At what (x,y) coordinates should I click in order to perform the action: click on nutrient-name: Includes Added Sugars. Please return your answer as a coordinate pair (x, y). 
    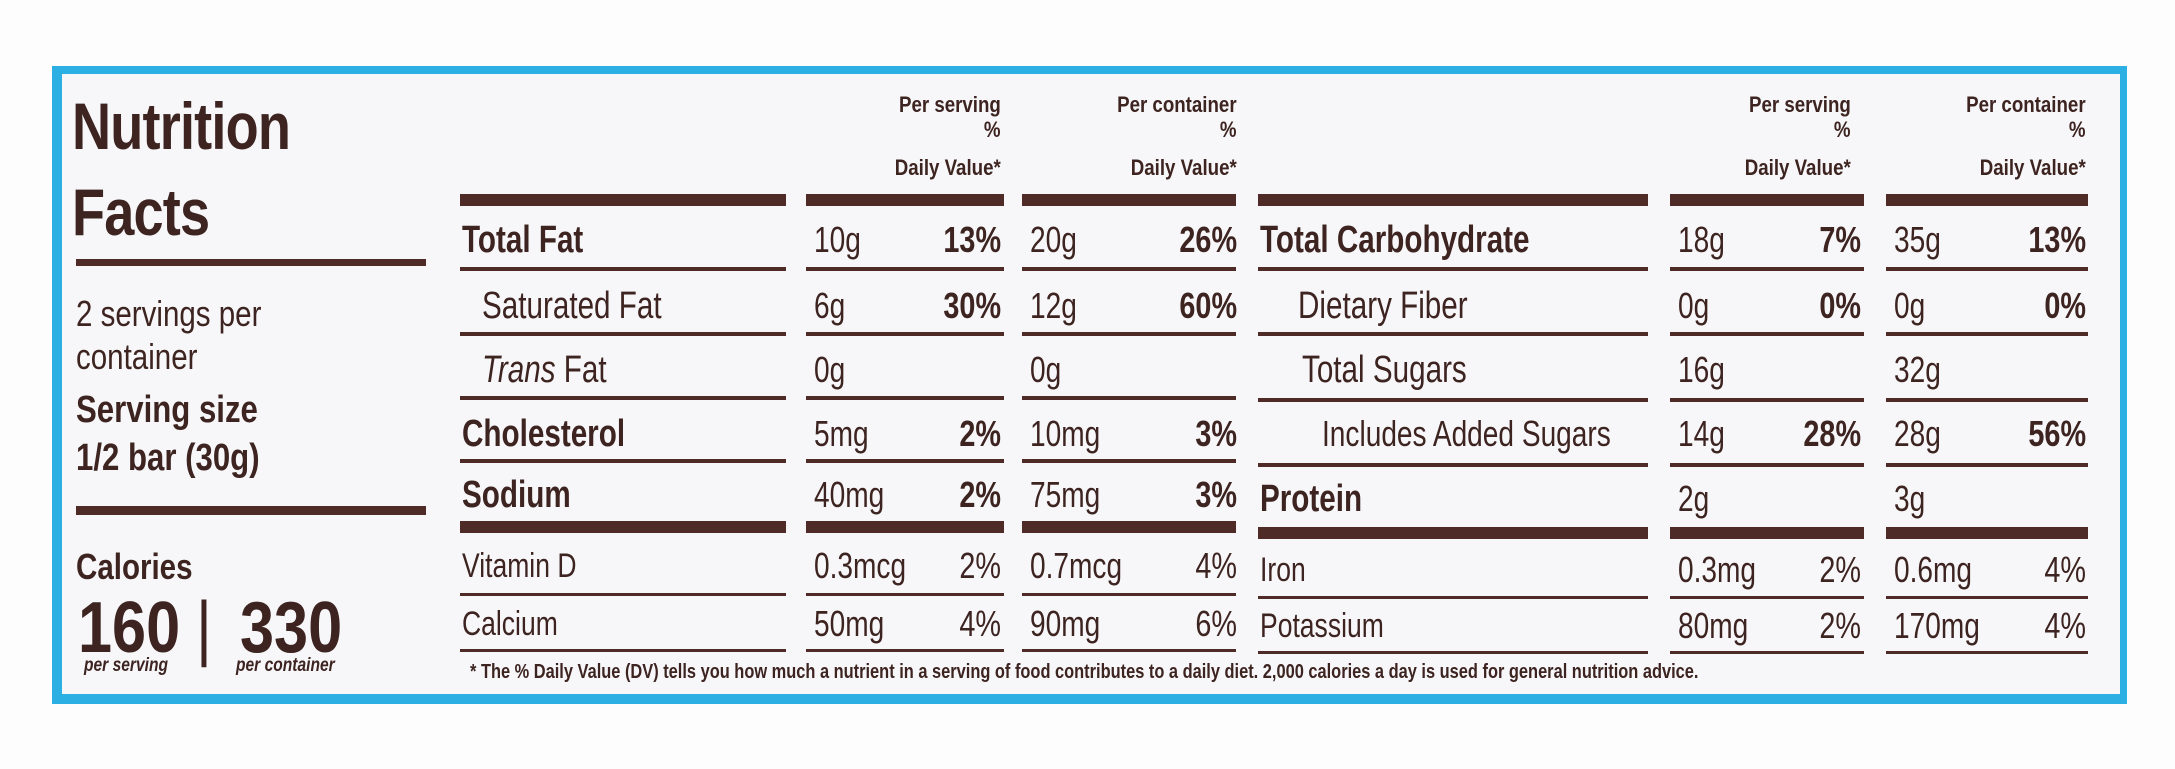
    Looking at the image, I should click on (1466, 433).